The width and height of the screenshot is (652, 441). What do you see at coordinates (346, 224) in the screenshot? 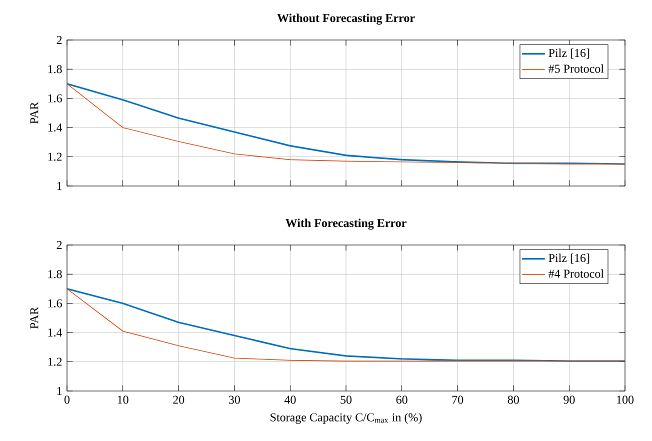
I see `chart-title: With Forecasting Error` at bounding box center [346, 224].